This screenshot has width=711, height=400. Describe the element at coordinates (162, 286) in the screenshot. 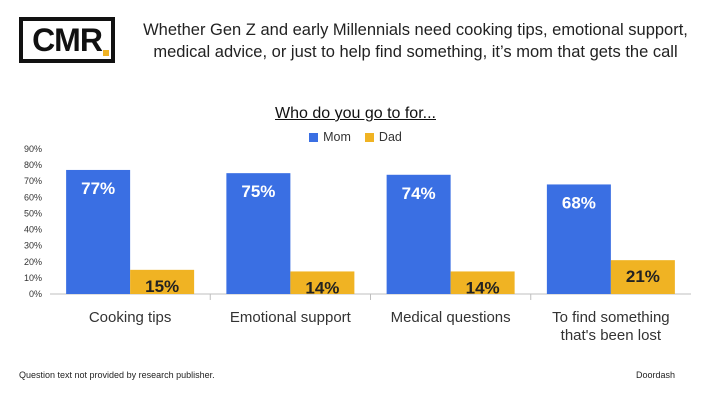

I see `data-label-dad: 15%` at that location.